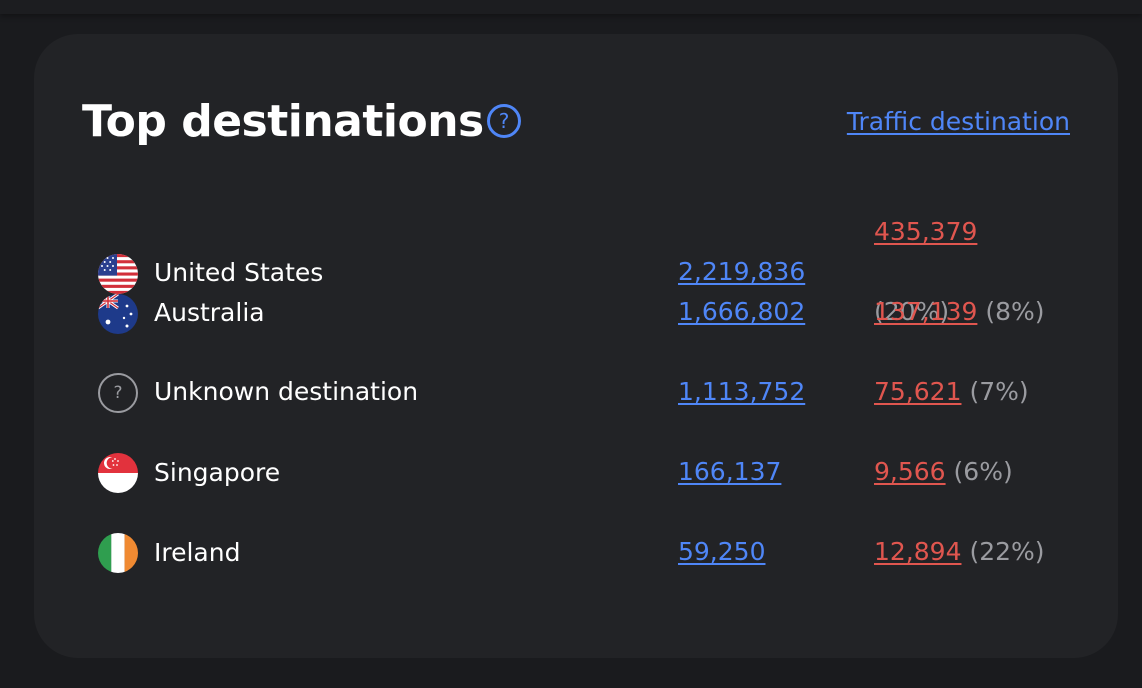 This screenshot has width=1142, height=688. I want to click on sub-value-link: 435,379, so click(925, 232).